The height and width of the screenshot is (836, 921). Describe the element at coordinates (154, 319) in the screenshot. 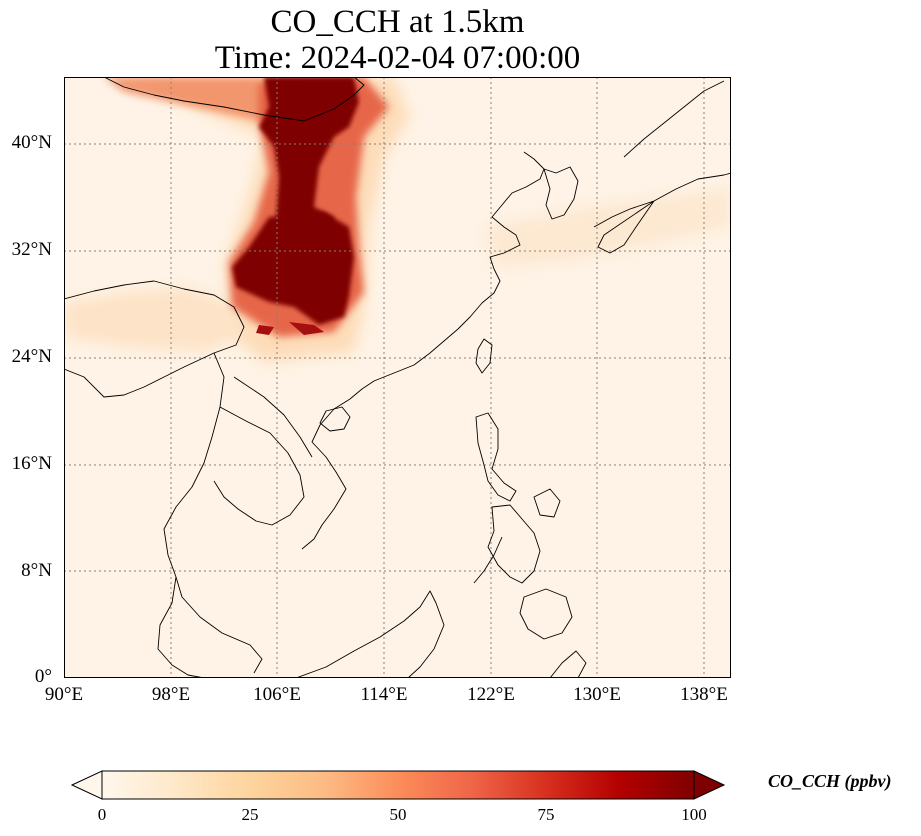

I see `west-haze` at that location.